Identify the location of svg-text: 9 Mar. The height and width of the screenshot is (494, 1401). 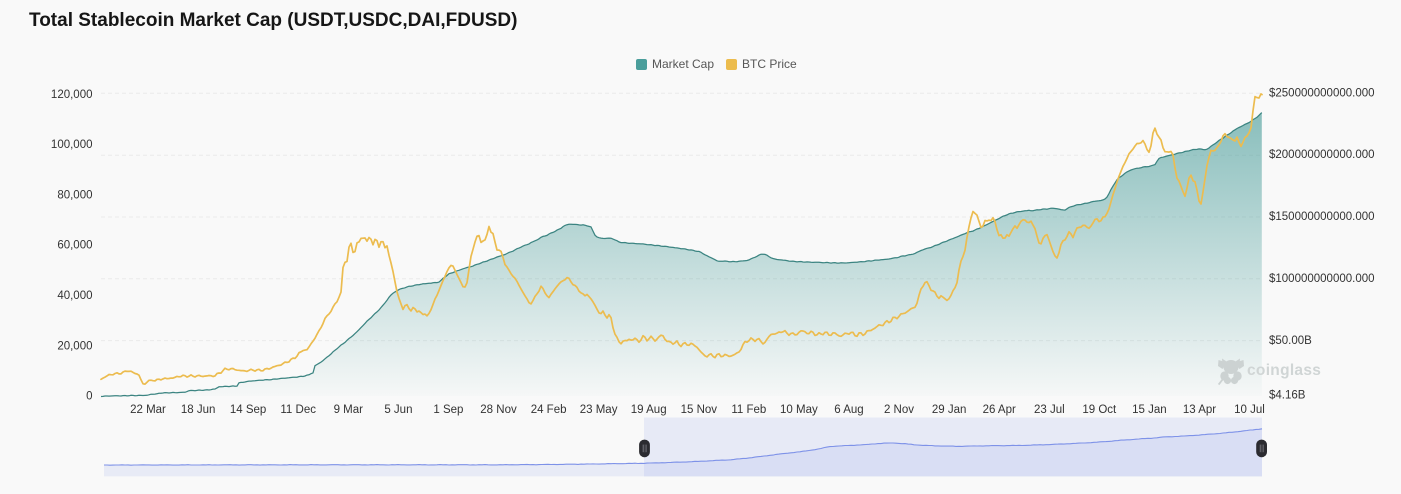
(349, 410).